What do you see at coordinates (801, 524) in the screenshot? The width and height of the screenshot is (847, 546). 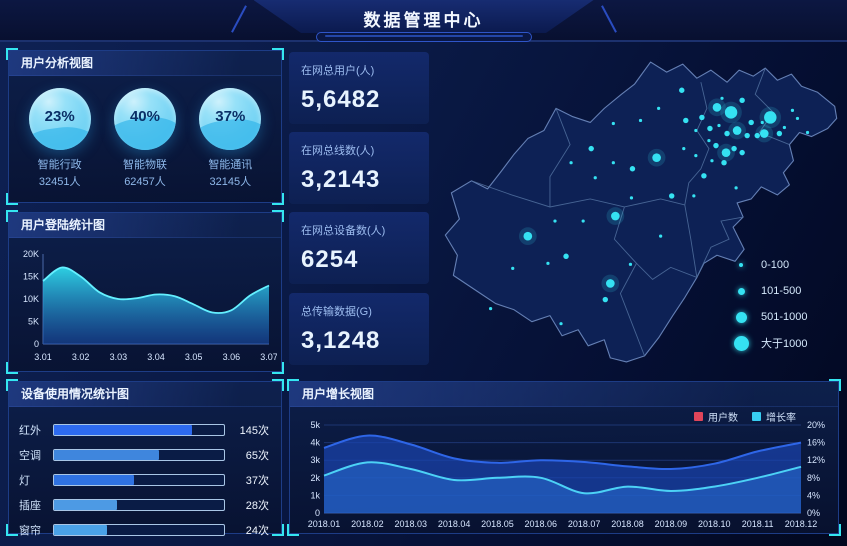 I see `svg-text: 2018.12` at bounding box center [801, 524].